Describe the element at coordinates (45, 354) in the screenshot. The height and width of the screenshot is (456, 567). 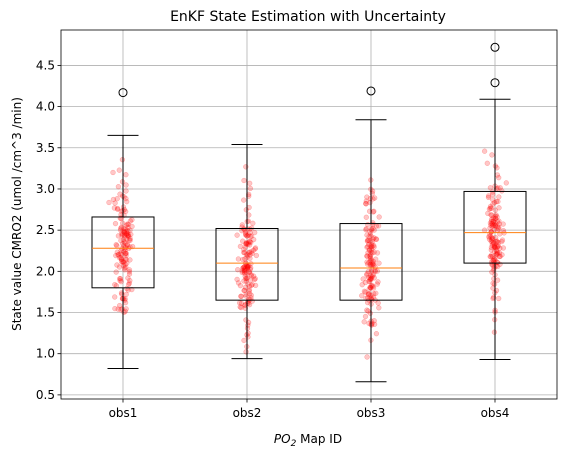
I see `y-tick-label: 1.0` at that location.